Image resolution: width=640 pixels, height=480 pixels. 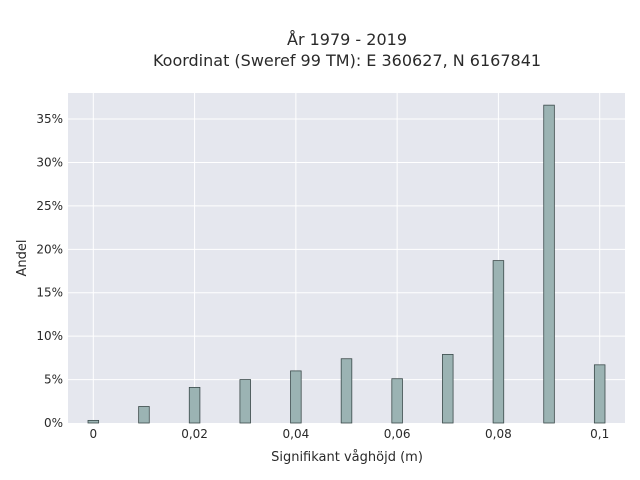 I want to click on y-tick-label: 0%, so click(x=53, y=423).